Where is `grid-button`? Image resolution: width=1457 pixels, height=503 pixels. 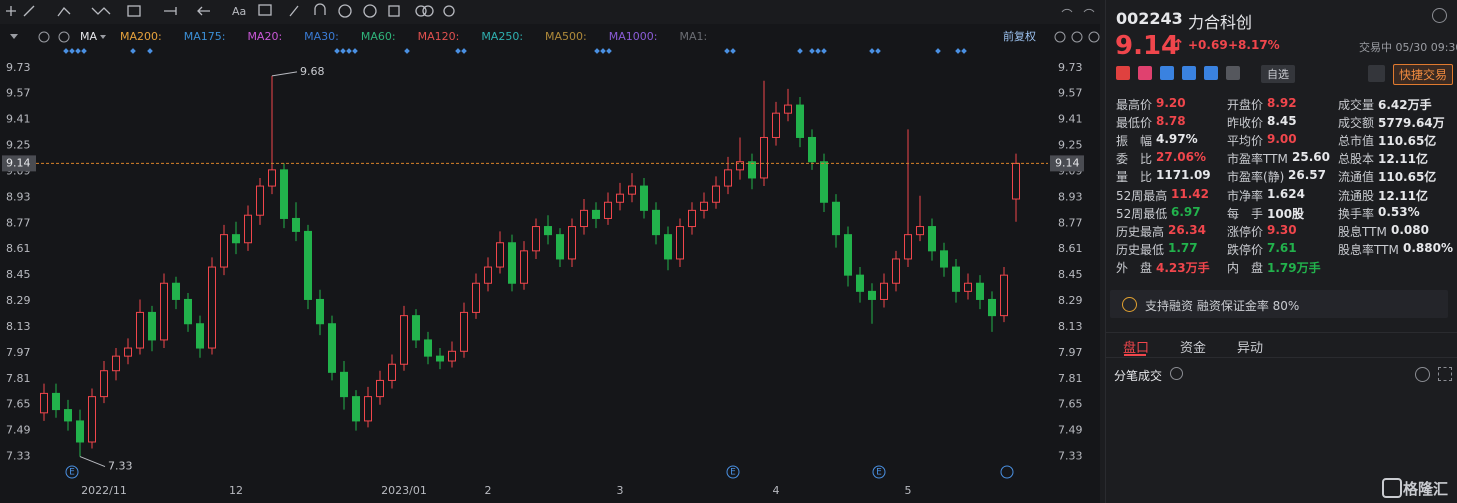
grid-button is located at coordinates (1445, 374).